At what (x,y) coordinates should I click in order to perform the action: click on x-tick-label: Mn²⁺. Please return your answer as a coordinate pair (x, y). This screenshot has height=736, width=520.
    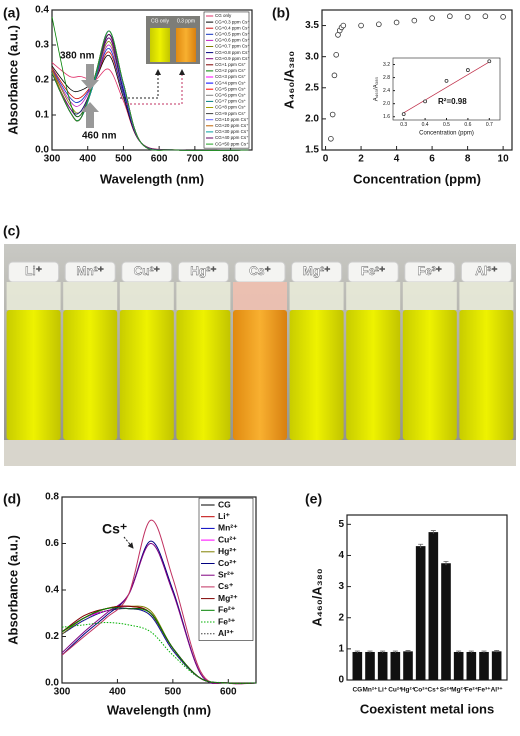
    Looking at the image, I should click on (371, 690).